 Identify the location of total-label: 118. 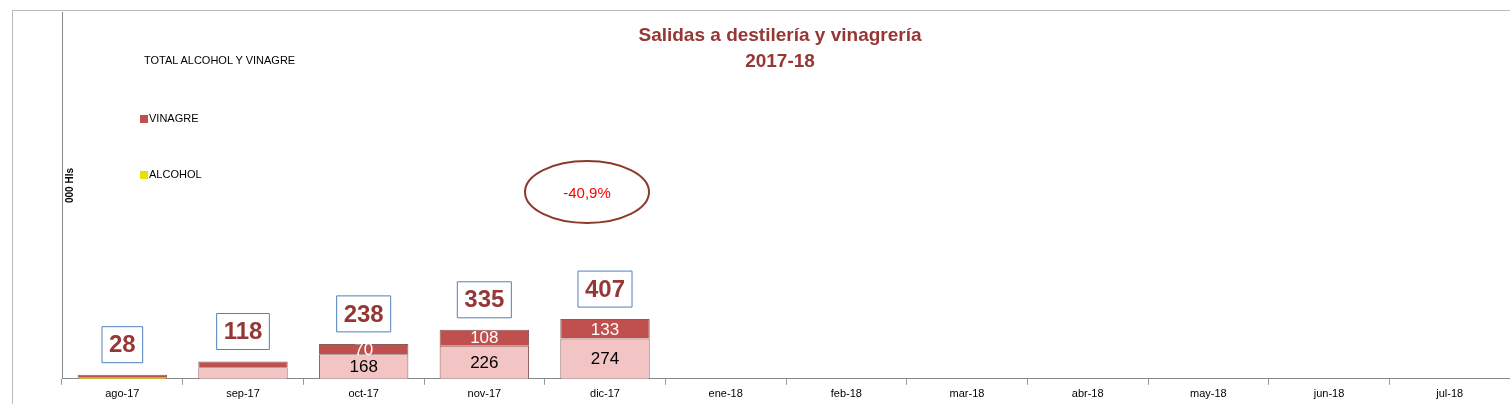
(243, 331).